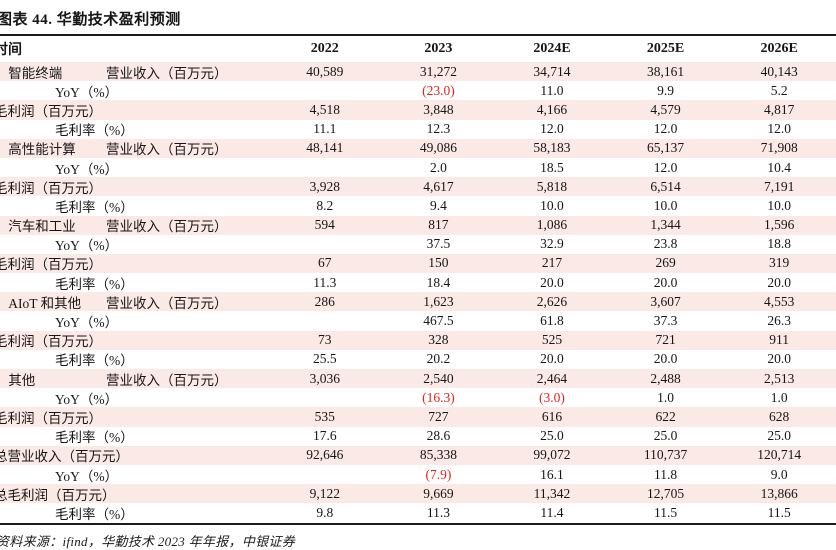 The width and height of the screenshot is (836, 550). What do you see at coordinates (418, 167) in the screenshot?
I see `table-row: YoY（%） 2.0 18.5 12.0 10.4` at bounding box center [418, 167].